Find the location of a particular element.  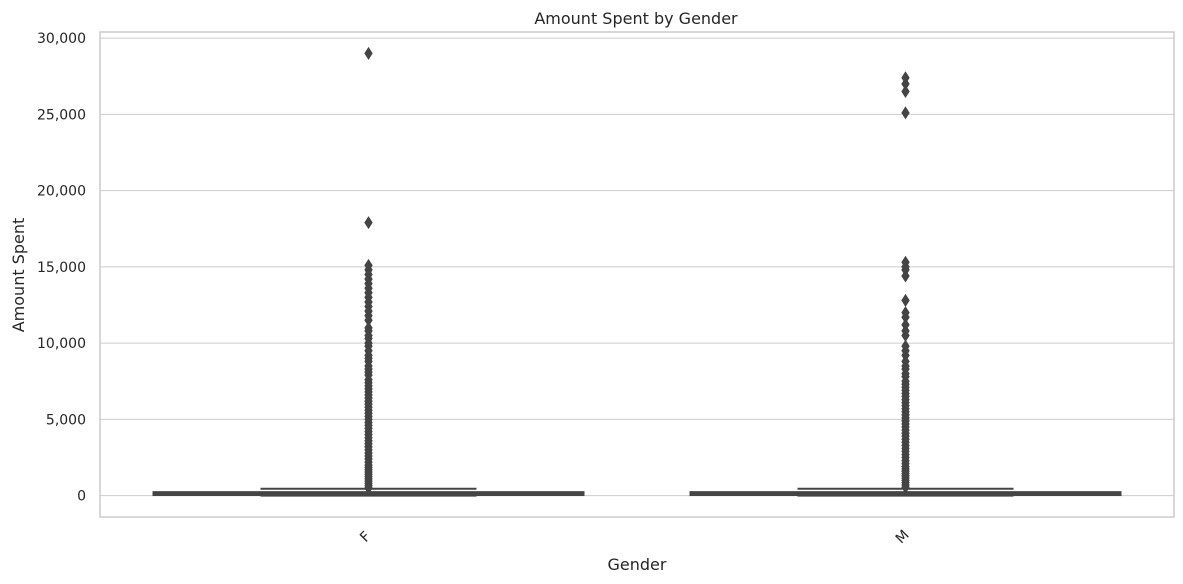

x-axis-label: Gender is located at coordinates (637, 564).